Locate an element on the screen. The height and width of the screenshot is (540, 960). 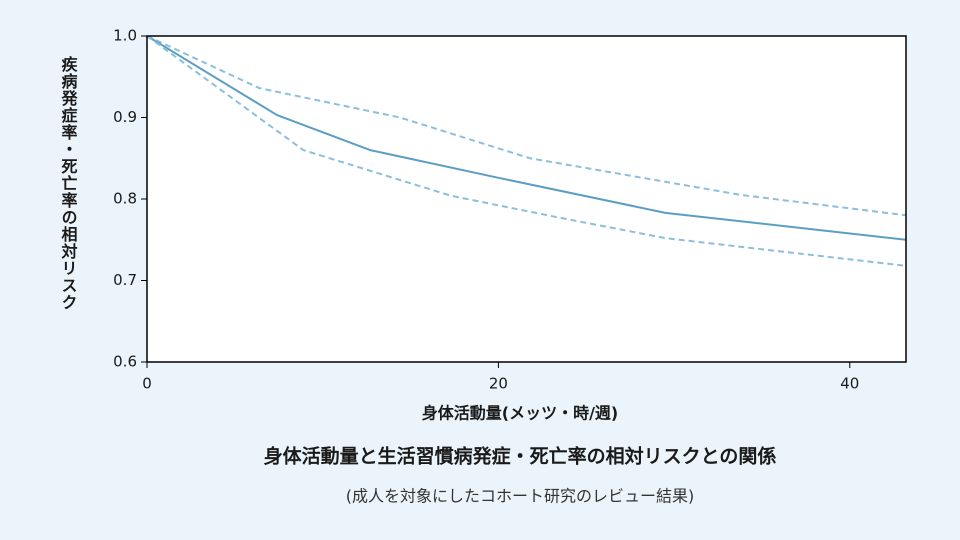
chart-title: 身体活動量と生活習慣病発症・死亡率の相対リスクとの関係 is located at coordinates (520, 456).